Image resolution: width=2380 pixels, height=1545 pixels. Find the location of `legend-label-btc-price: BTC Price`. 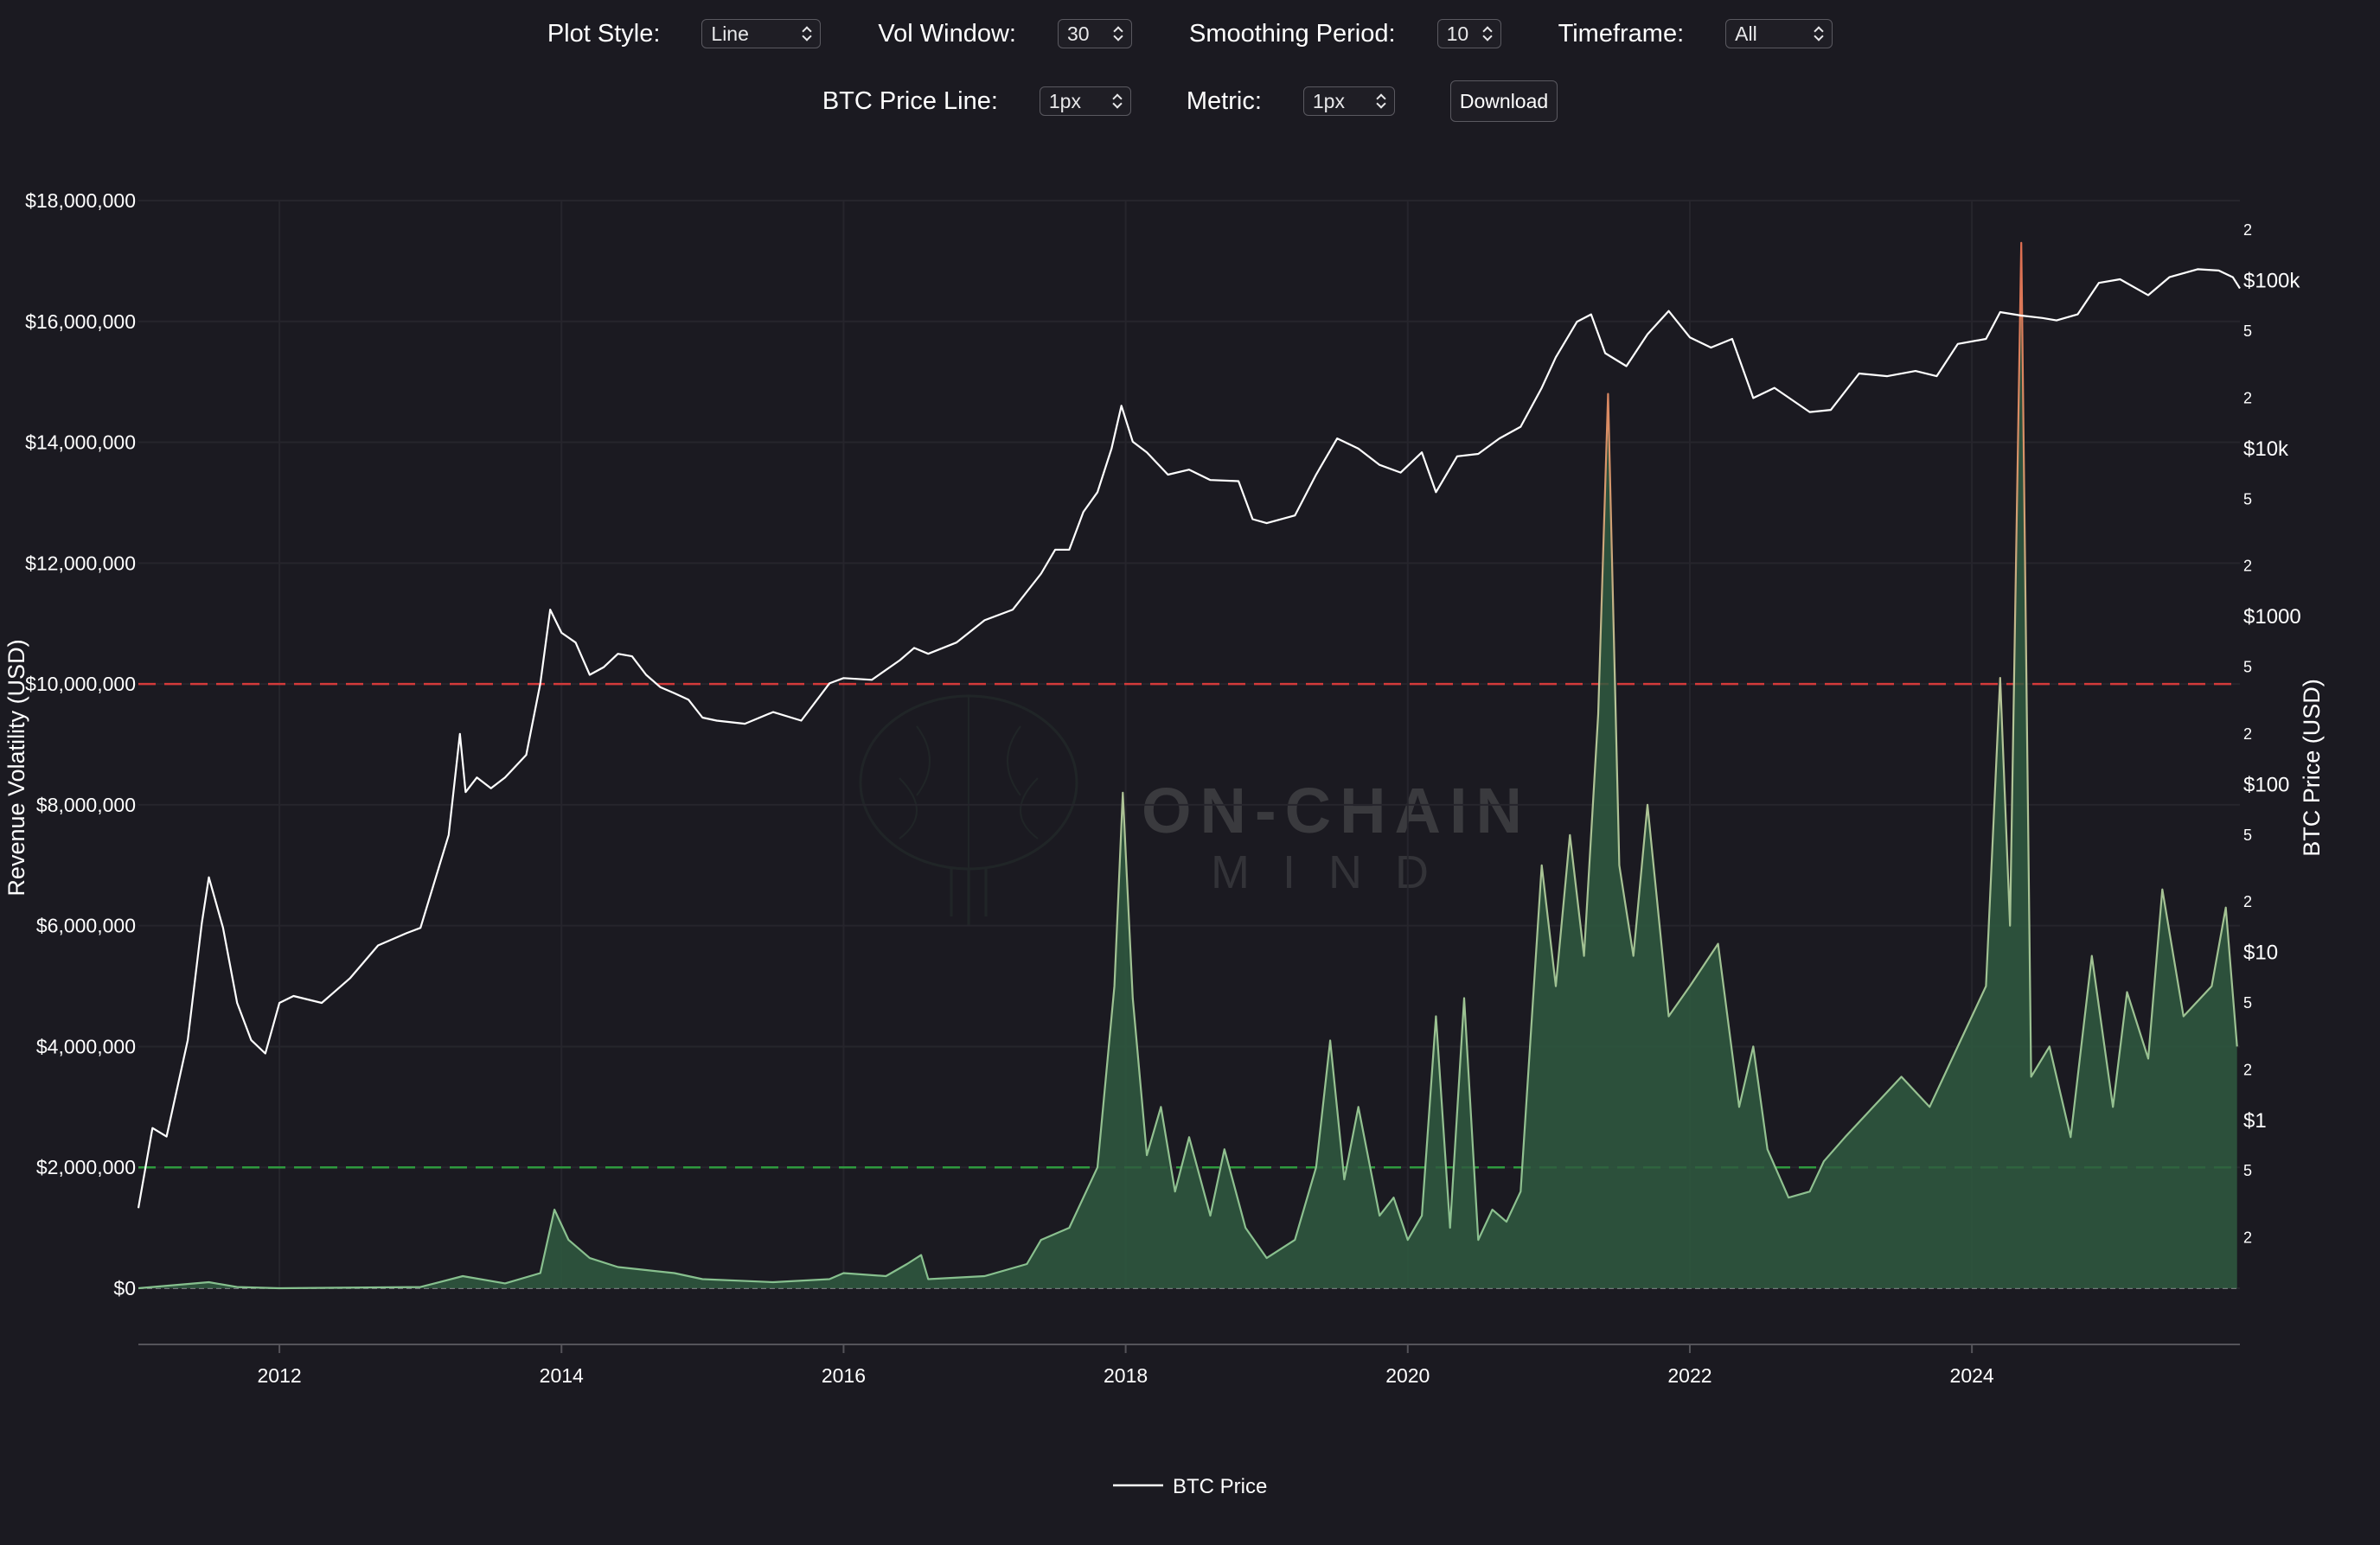

legend-label-btc-price: BTC Price is located at coordinates (1220, 1486).